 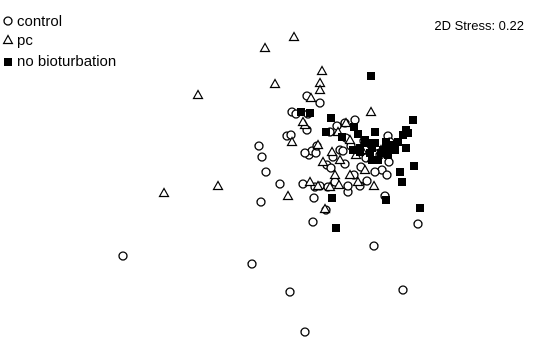 What do you see at coordinates (66, 61) in the screenshot?
I see `legend-label-no-bioturbation: no bioturbation` at bounding box center [66, 61].